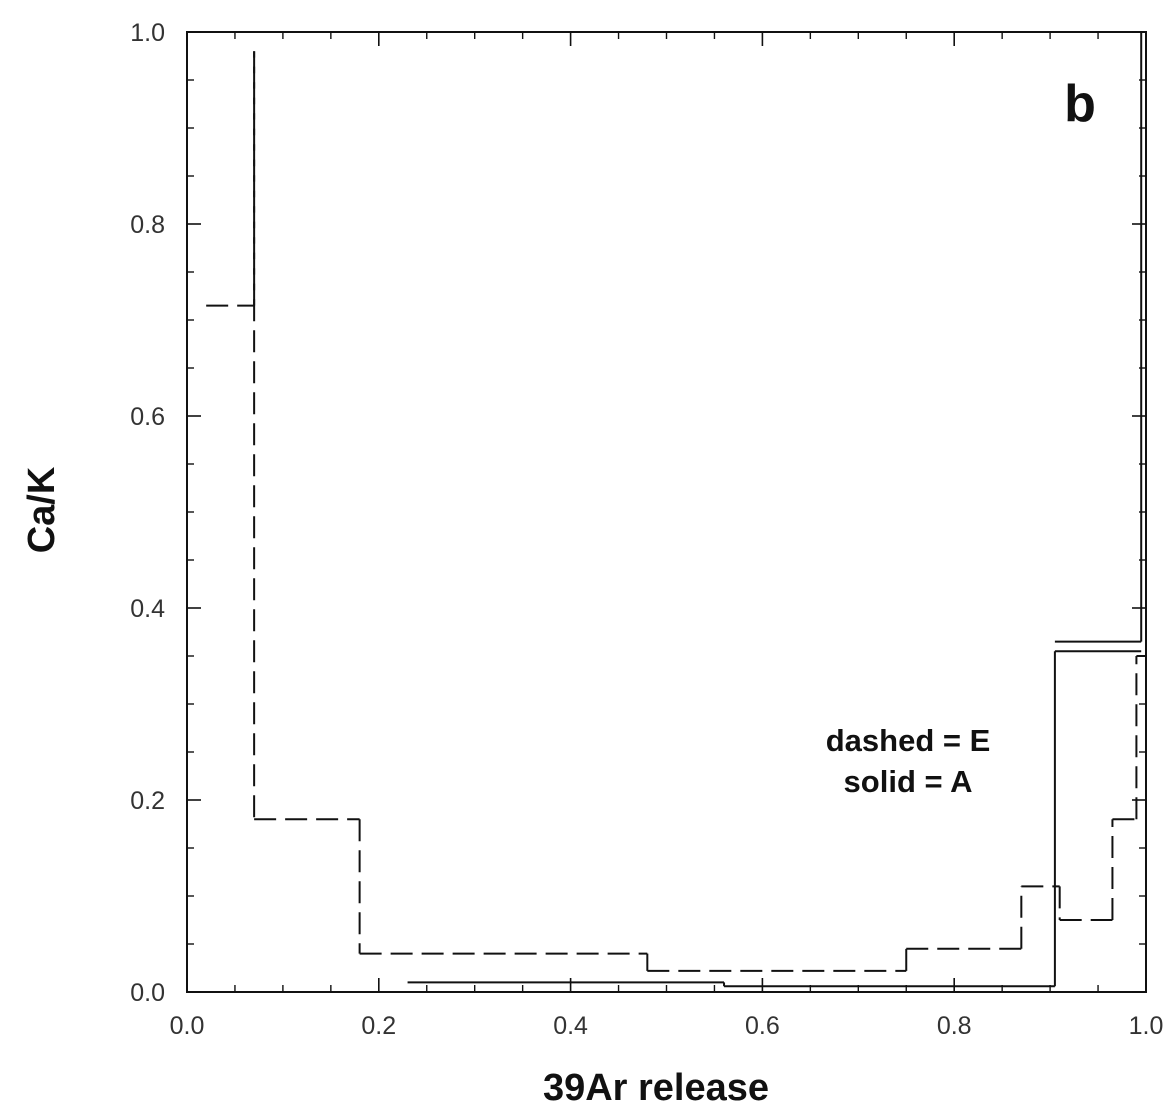 Image resolution: width=1172 pixels, height=1111 pixels. Describe the element at coordinates (147, 801) in the screenshot. I see `y-tick-label: 0.2` at that location.